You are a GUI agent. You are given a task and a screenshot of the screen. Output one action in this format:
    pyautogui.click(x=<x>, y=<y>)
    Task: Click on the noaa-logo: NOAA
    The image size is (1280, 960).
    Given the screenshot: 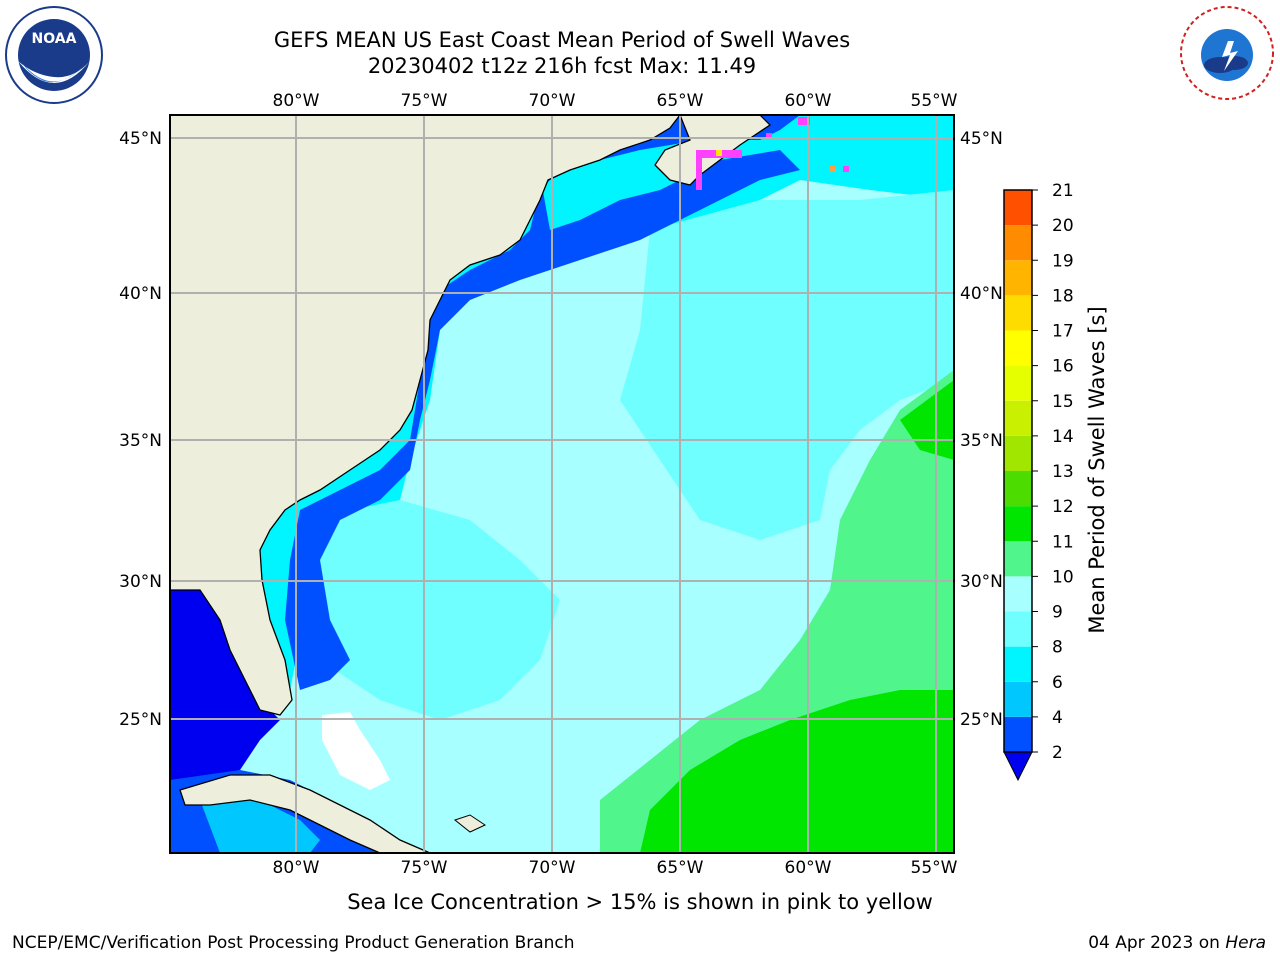 What is the action you would take?
    pyautogui.click(x=54, y=55)
    